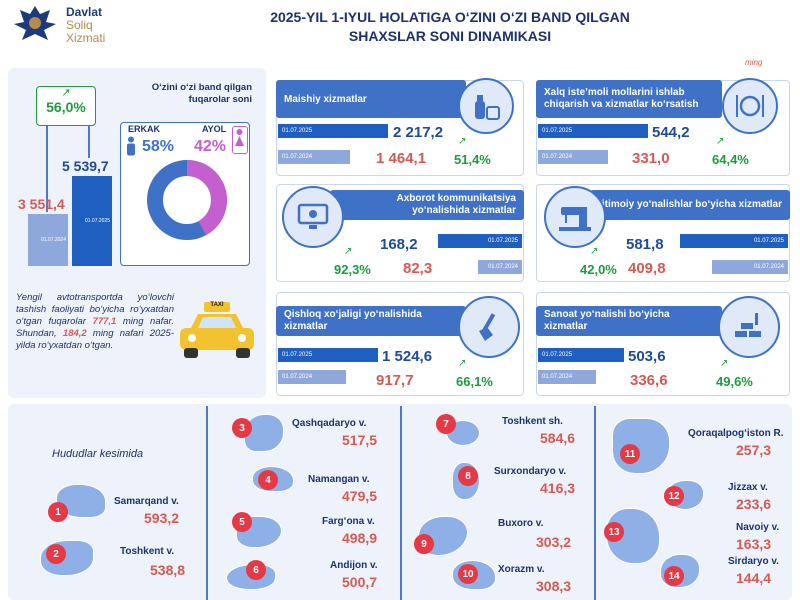  Describe the element at coordinates (86, 38) in the screenshot. I see `logo-line3: Xizmati` at that location.